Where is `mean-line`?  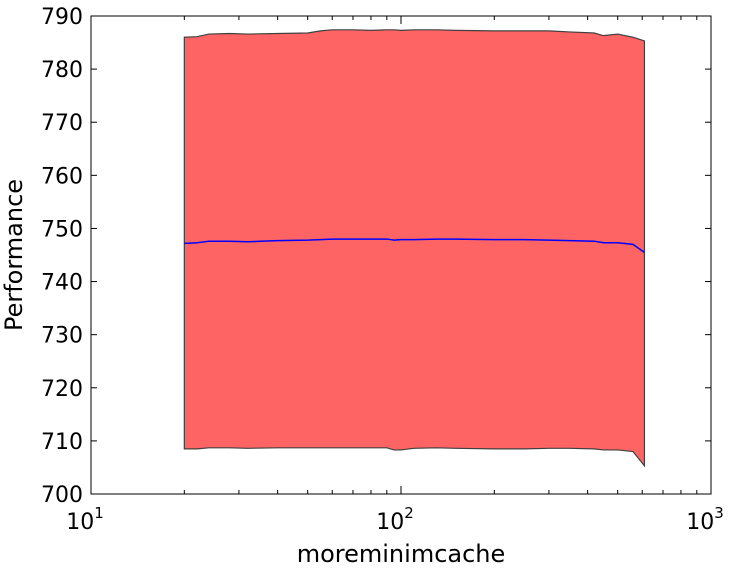 mean-line is located at coordinates (414, 245).